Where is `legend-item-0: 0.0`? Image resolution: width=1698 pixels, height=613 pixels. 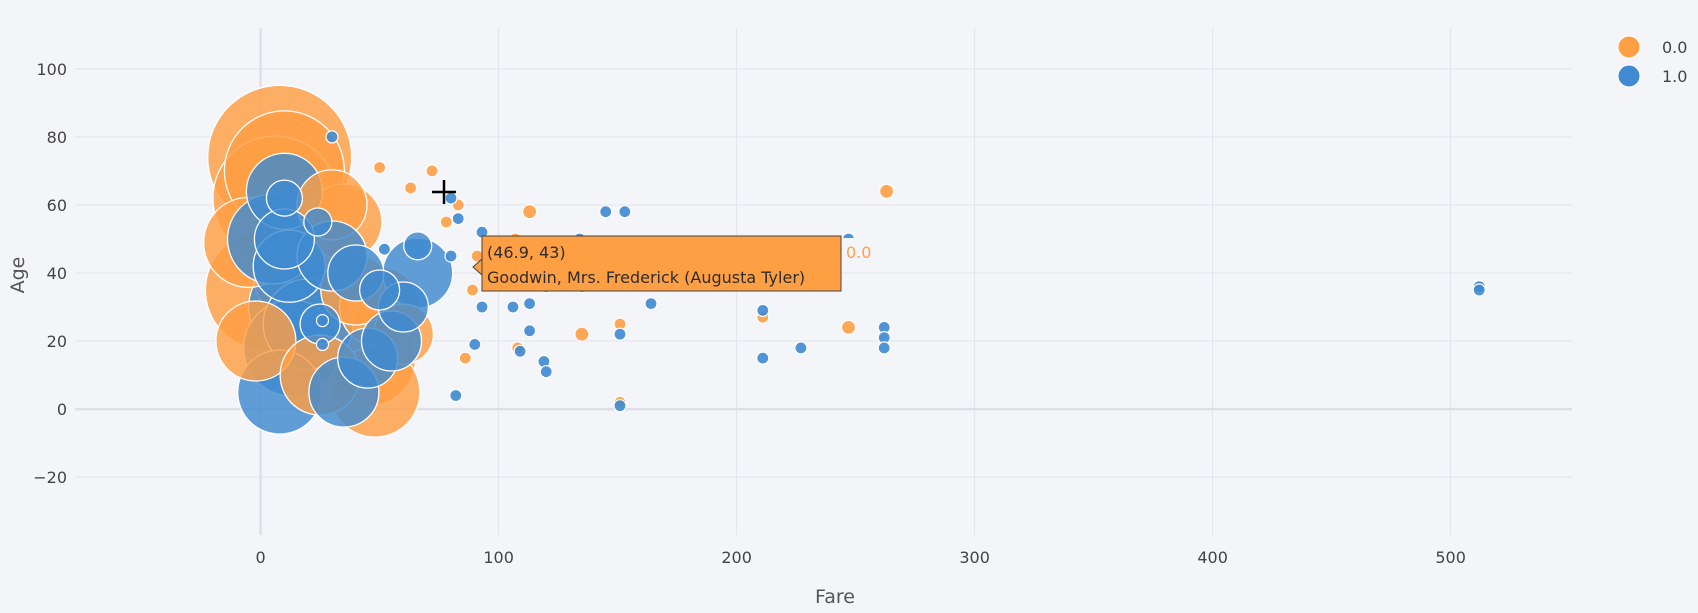
legend-item-0: 0.0 is located at coordinates (1652, 47).